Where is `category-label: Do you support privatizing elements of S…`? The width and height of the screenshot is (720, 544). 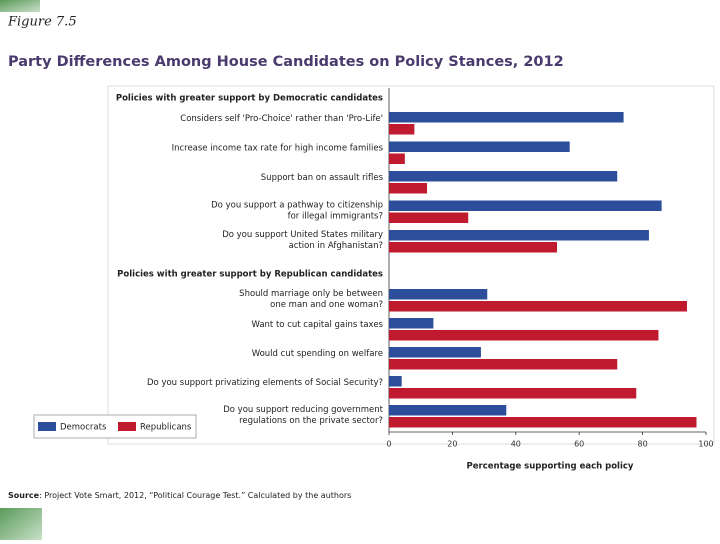 category-label: Do you support privatizing elements of S… is located at coordinates (265, 383).